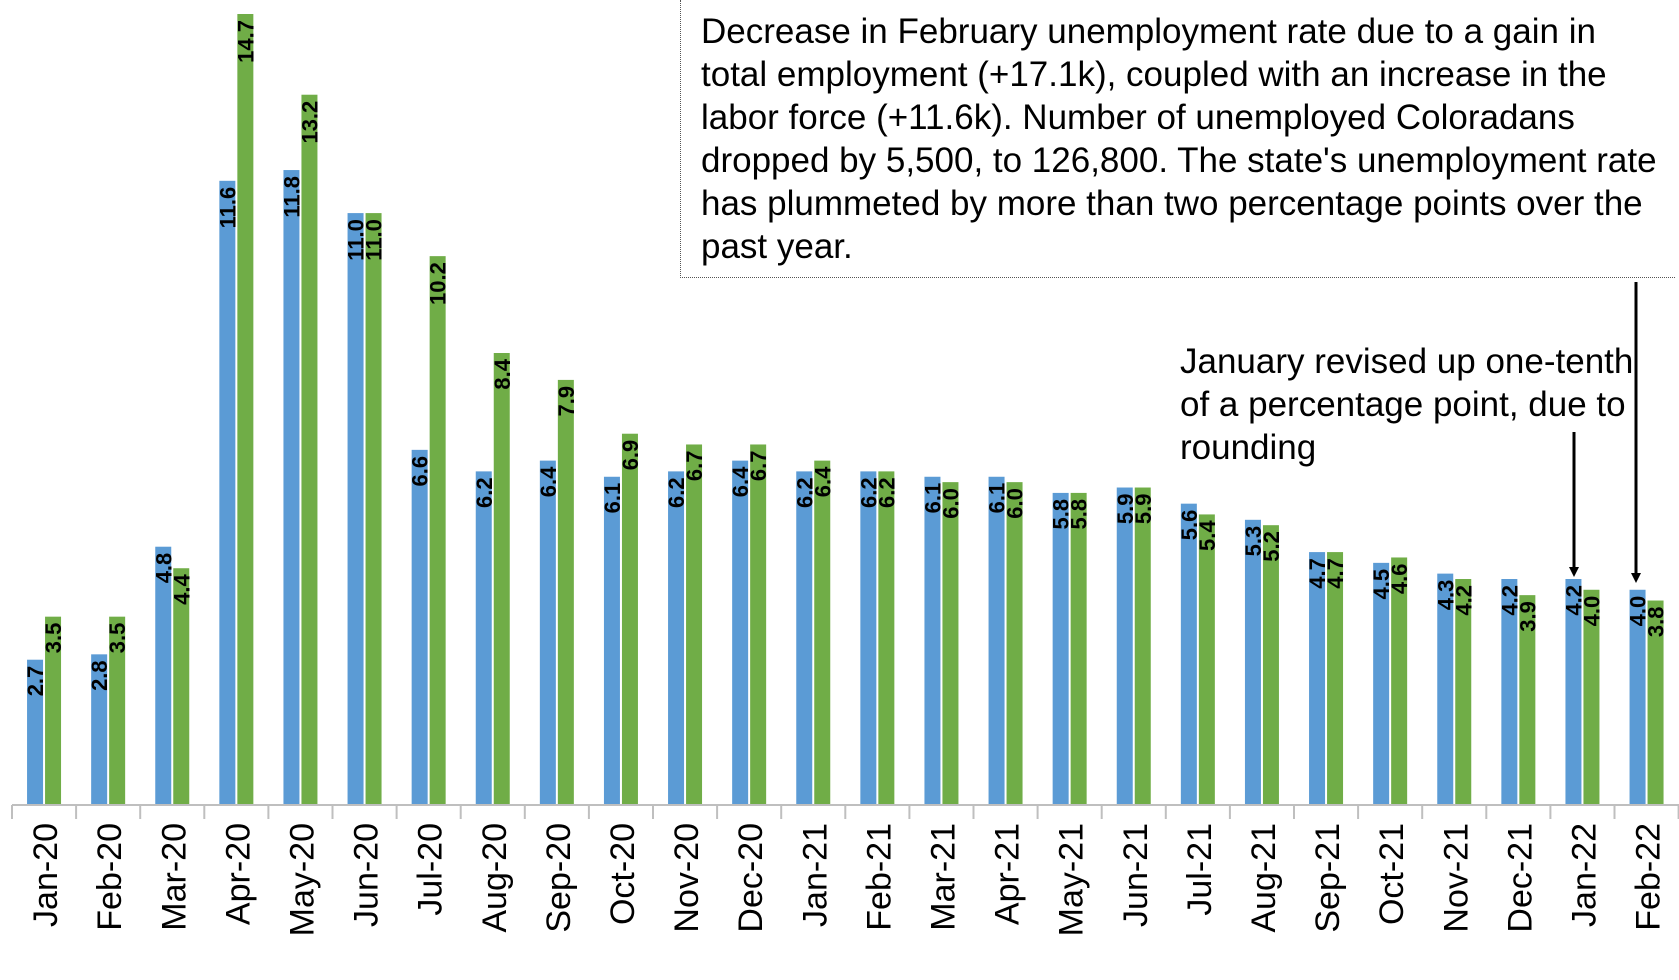 This screenshot has height=980, width=1679. What do you see at coordinates (53, 638) in the screenshot?
I see `data-label-series2-jan-20: 3.5` at bounding box center [53, 638].